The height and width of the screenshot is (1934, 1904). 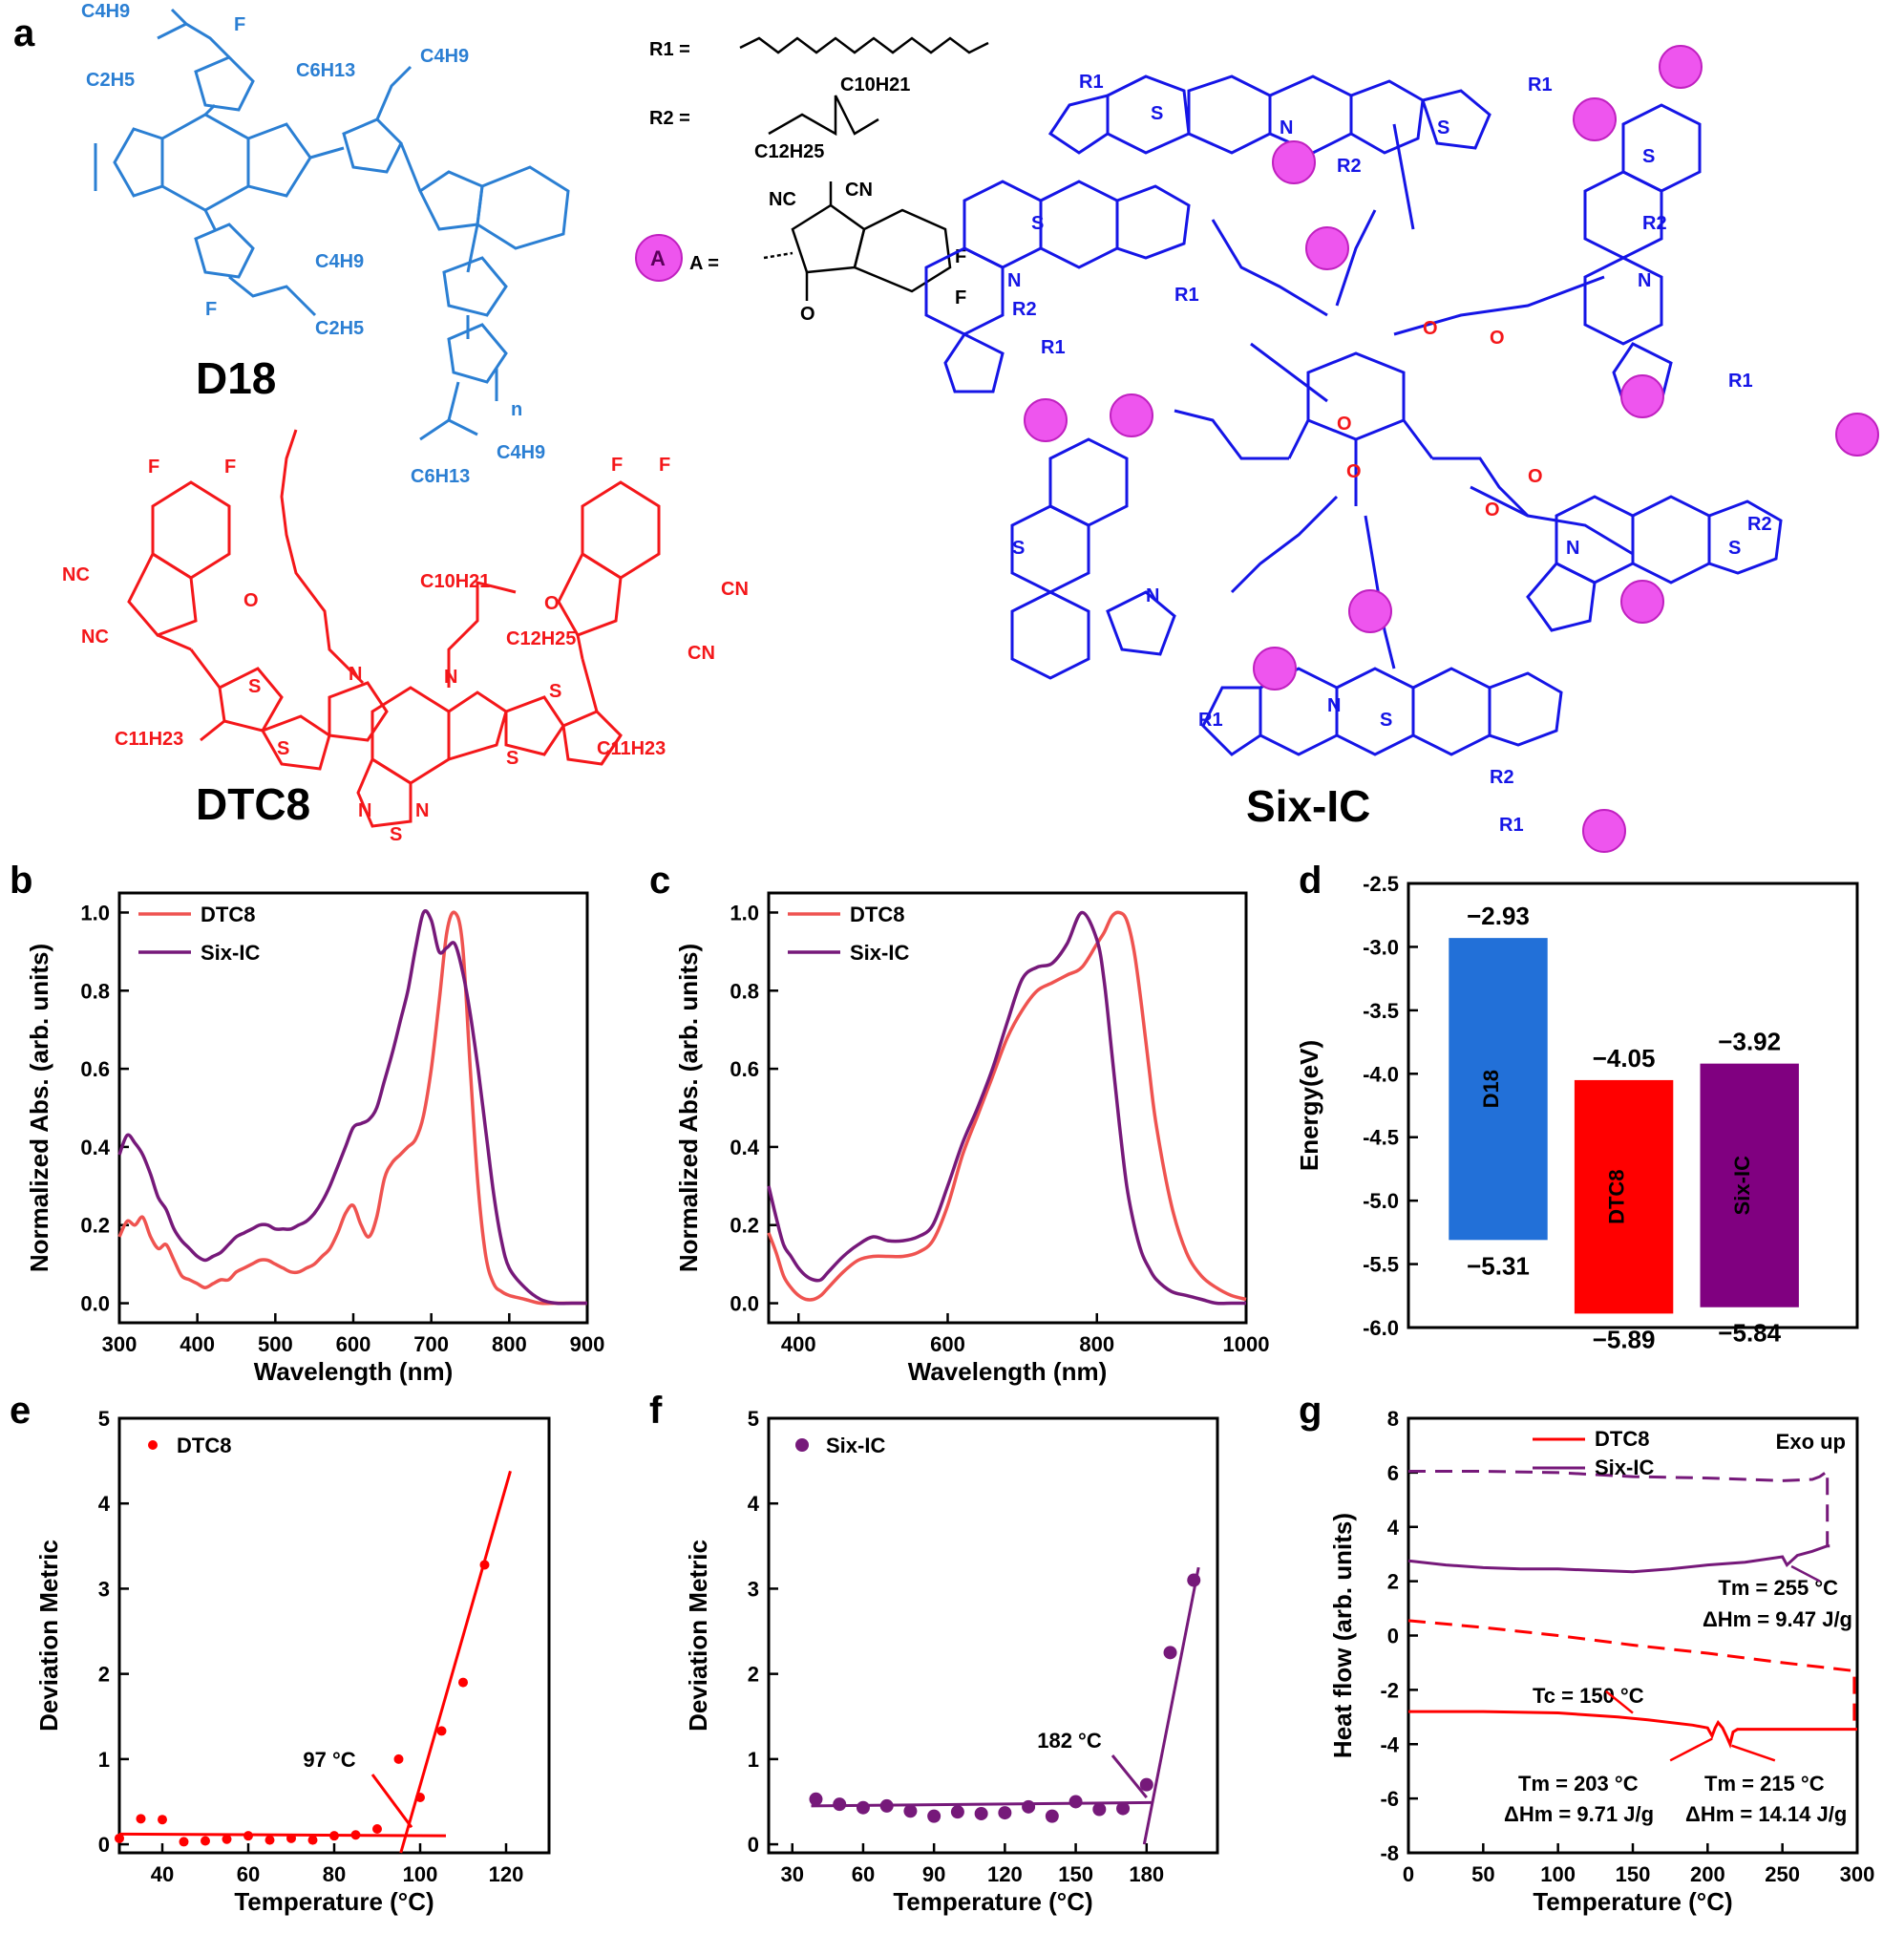 I want to click on bar-name: DTC8, so click(x=1617, y=1196).